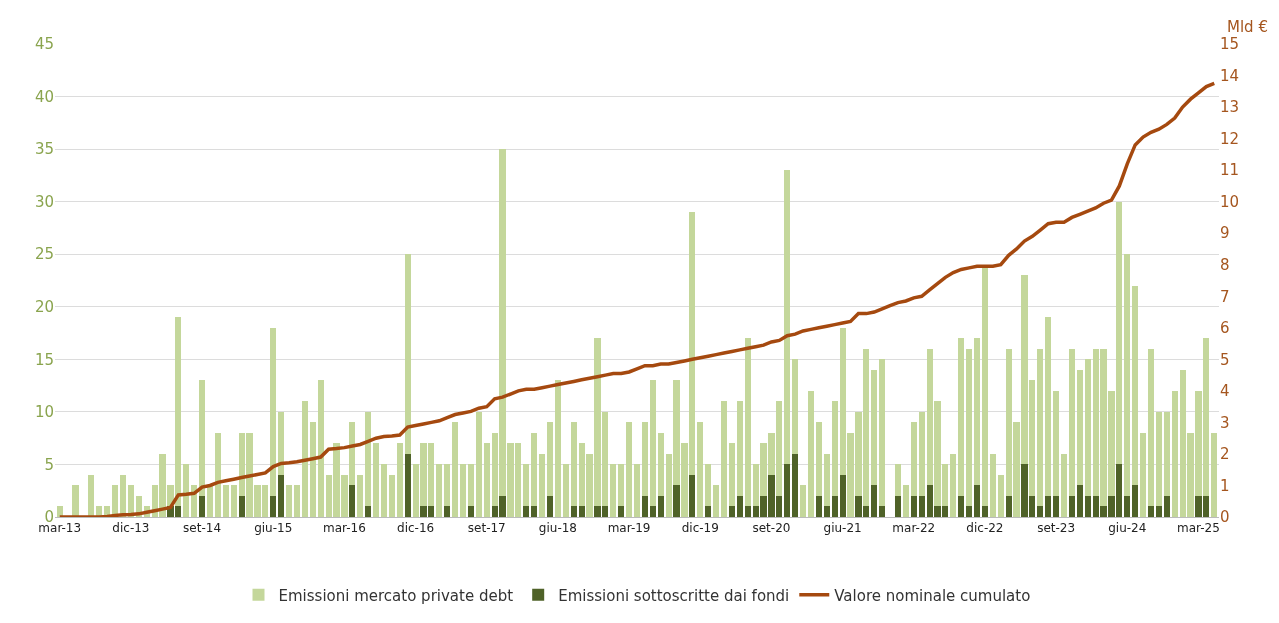  Describe the element at coordinates (1225, 359) in the screenshot. I see `y2-tick-label: 5` at that location.